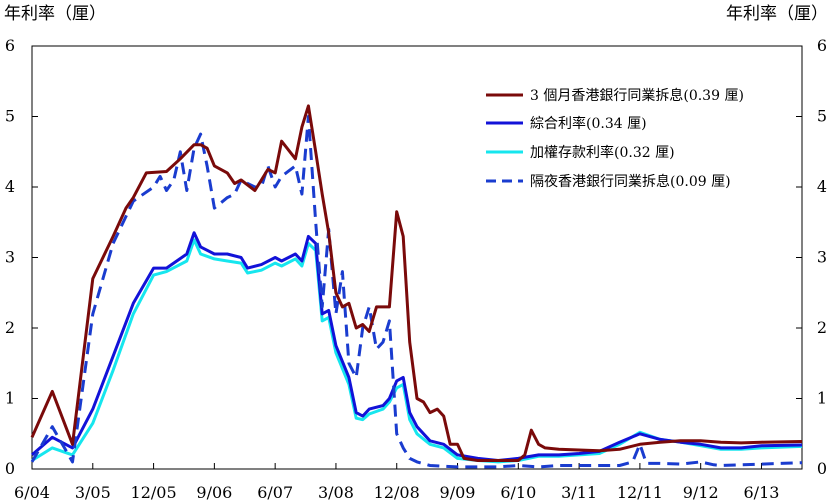 The image size is (834, 504). What do you see at coordinates (762, 492) in the screenshot?
I see `x-tick-label: 6/13` at bounding box center [762, 492].